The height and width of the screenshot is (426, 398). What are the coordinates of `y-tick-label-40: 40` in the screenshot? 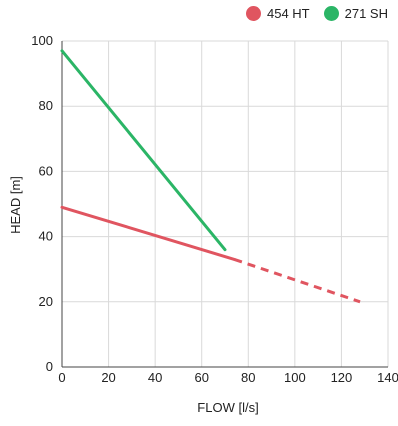 It's located at (46, 236).